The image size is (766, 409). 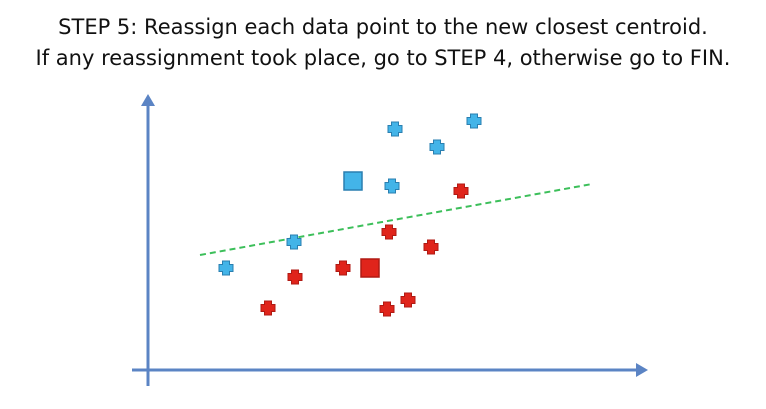 What do you see at coordinates (148, 100) in the screenshot?
I see `y-axis-arrow-icon` at bounding box center [148, 100].